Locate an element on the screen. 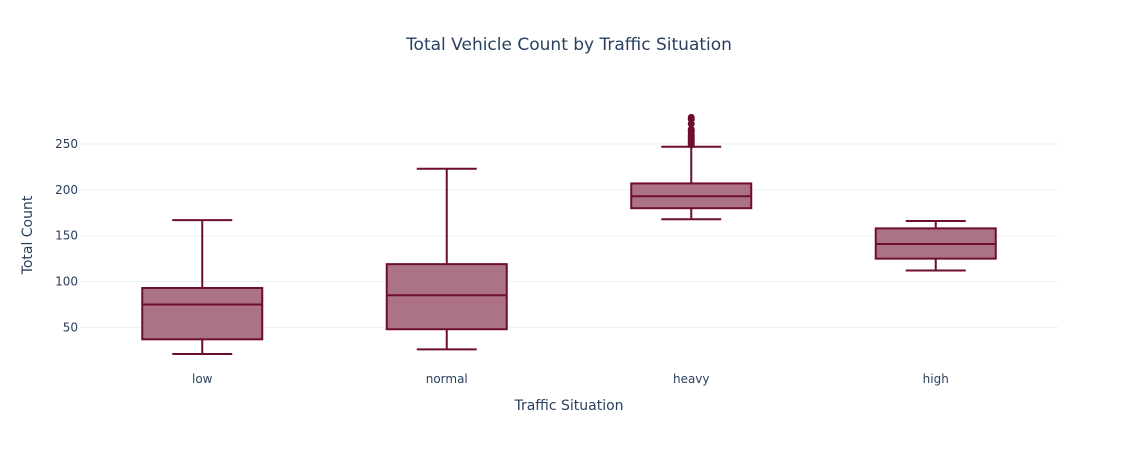  box-normal is located at coordinates (446, 259).